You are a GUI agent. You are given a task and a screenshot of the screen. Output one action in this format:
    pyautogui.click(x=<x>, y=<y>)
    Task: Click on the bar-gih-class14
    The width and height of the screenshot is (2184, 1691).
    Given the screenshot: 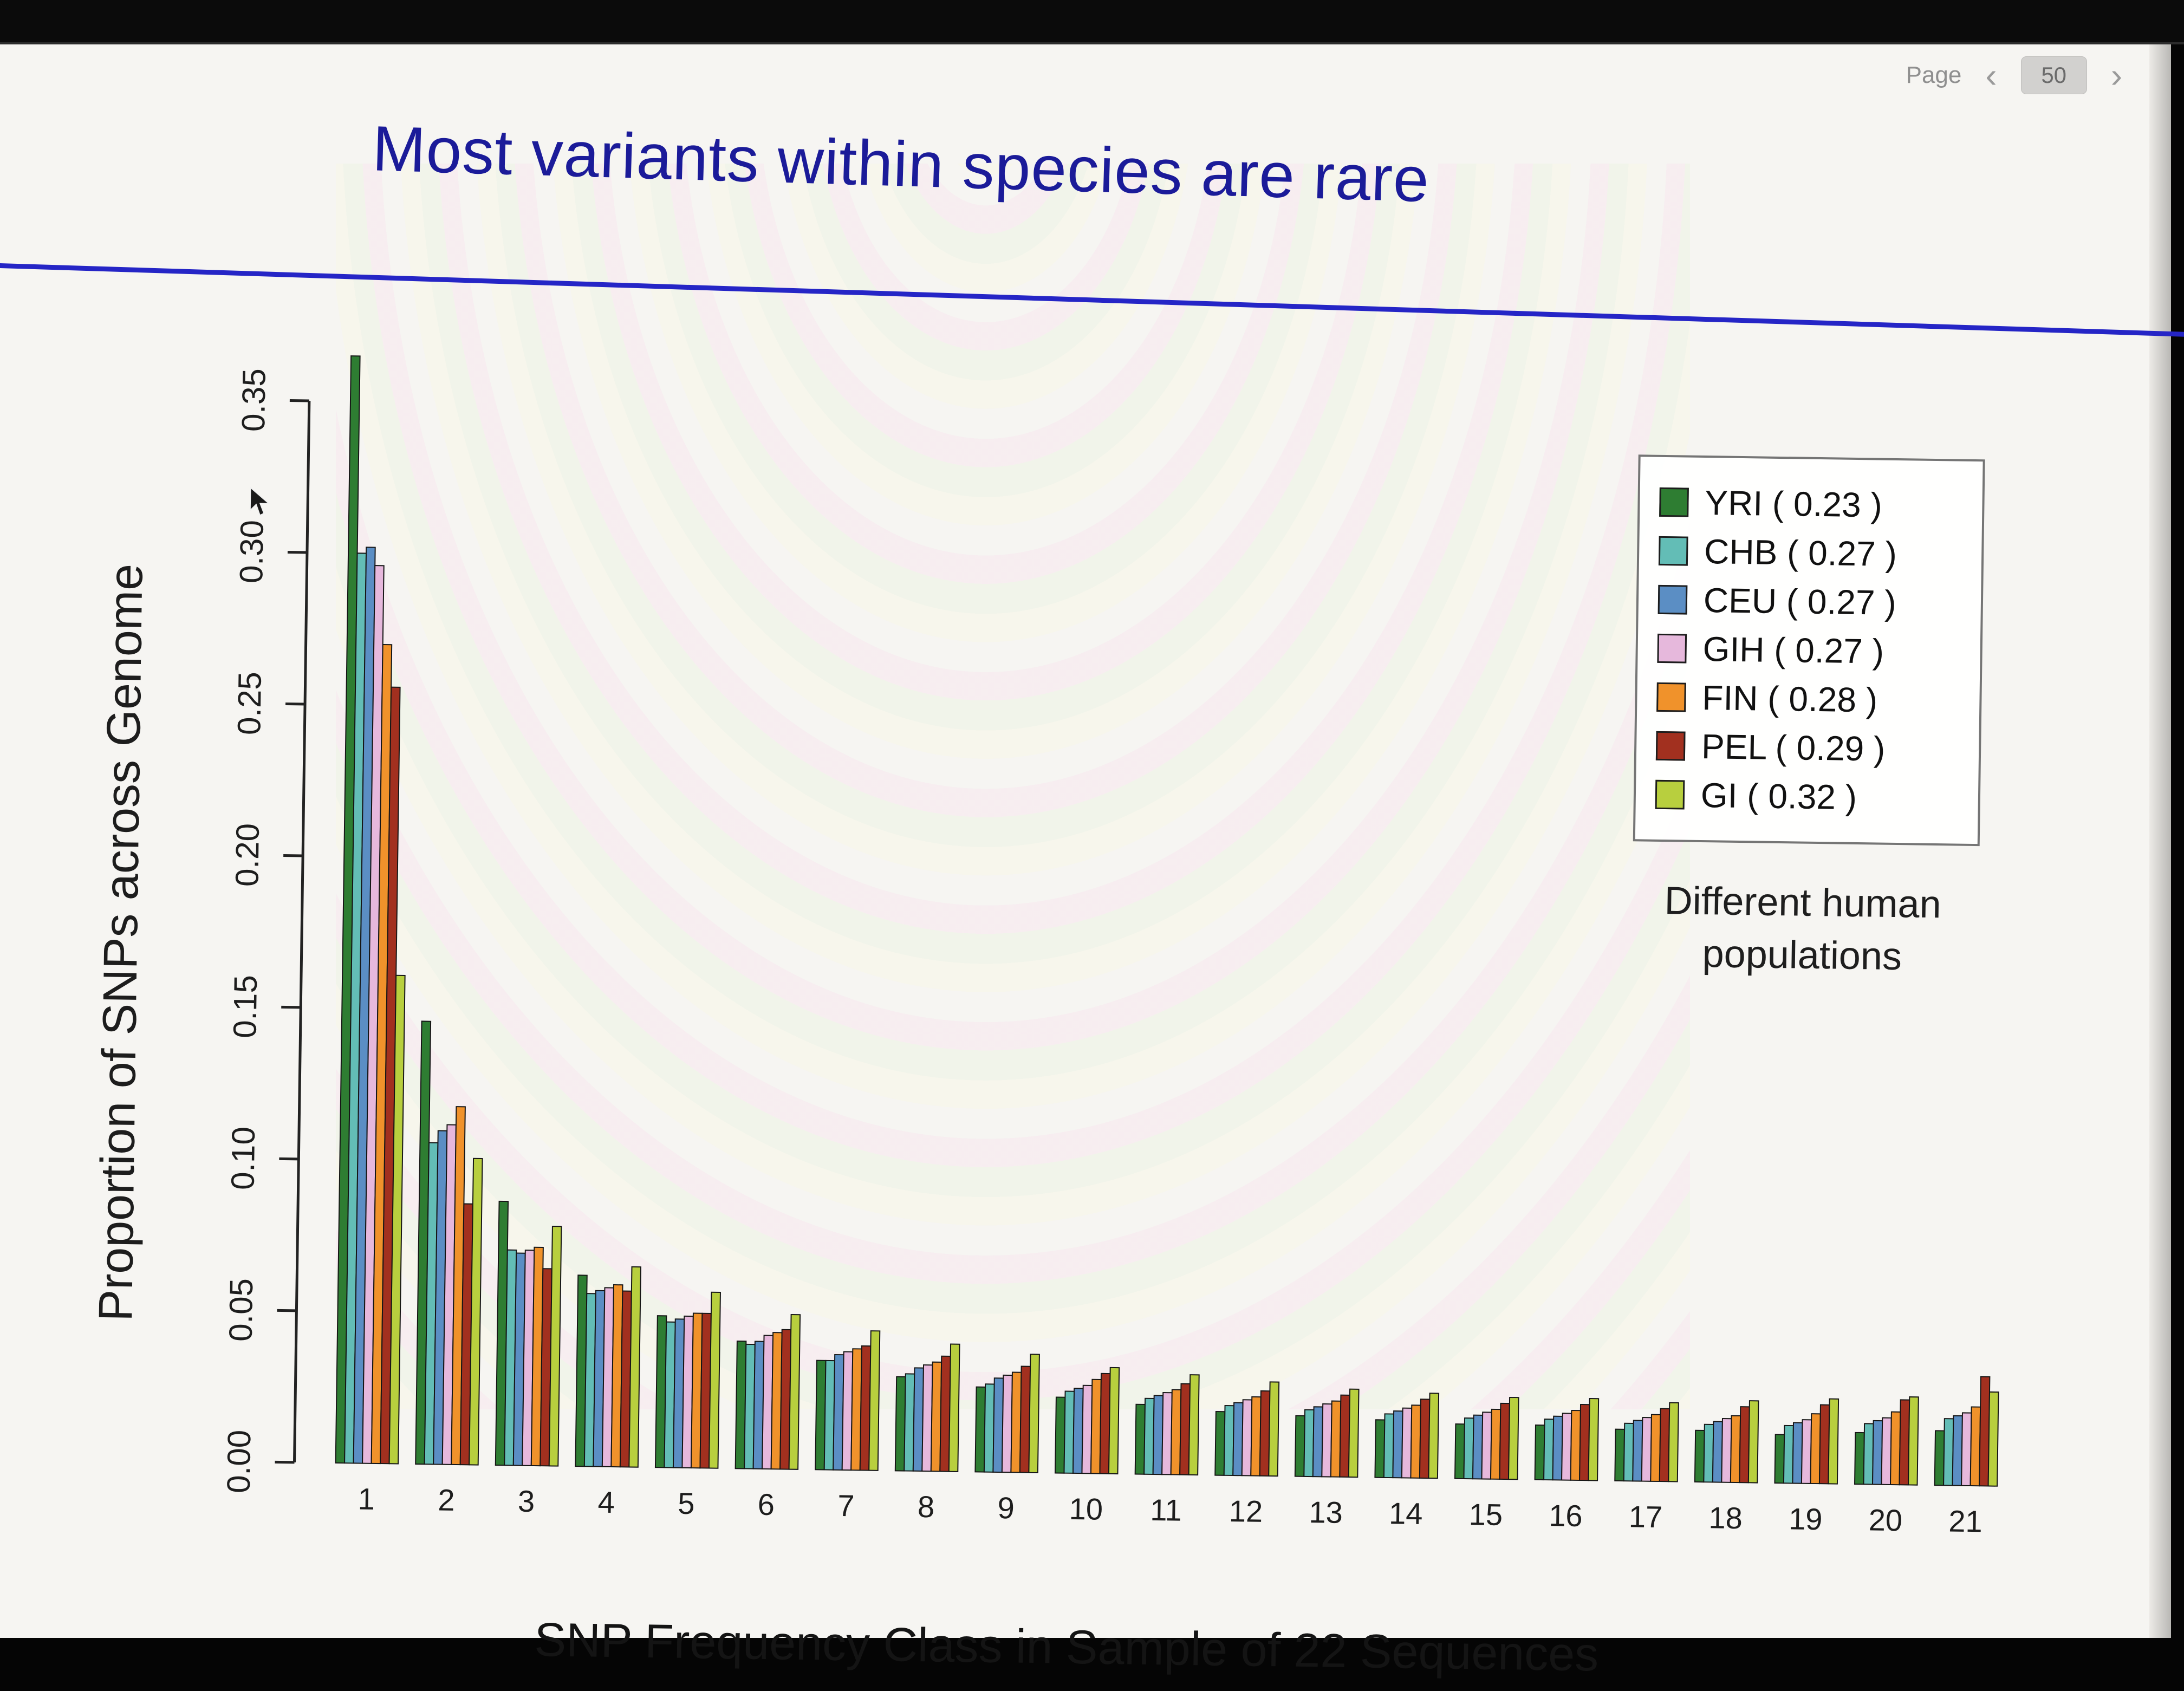 What is the action you would take?
    pyautogui.click(x=1407, y=1443)
    